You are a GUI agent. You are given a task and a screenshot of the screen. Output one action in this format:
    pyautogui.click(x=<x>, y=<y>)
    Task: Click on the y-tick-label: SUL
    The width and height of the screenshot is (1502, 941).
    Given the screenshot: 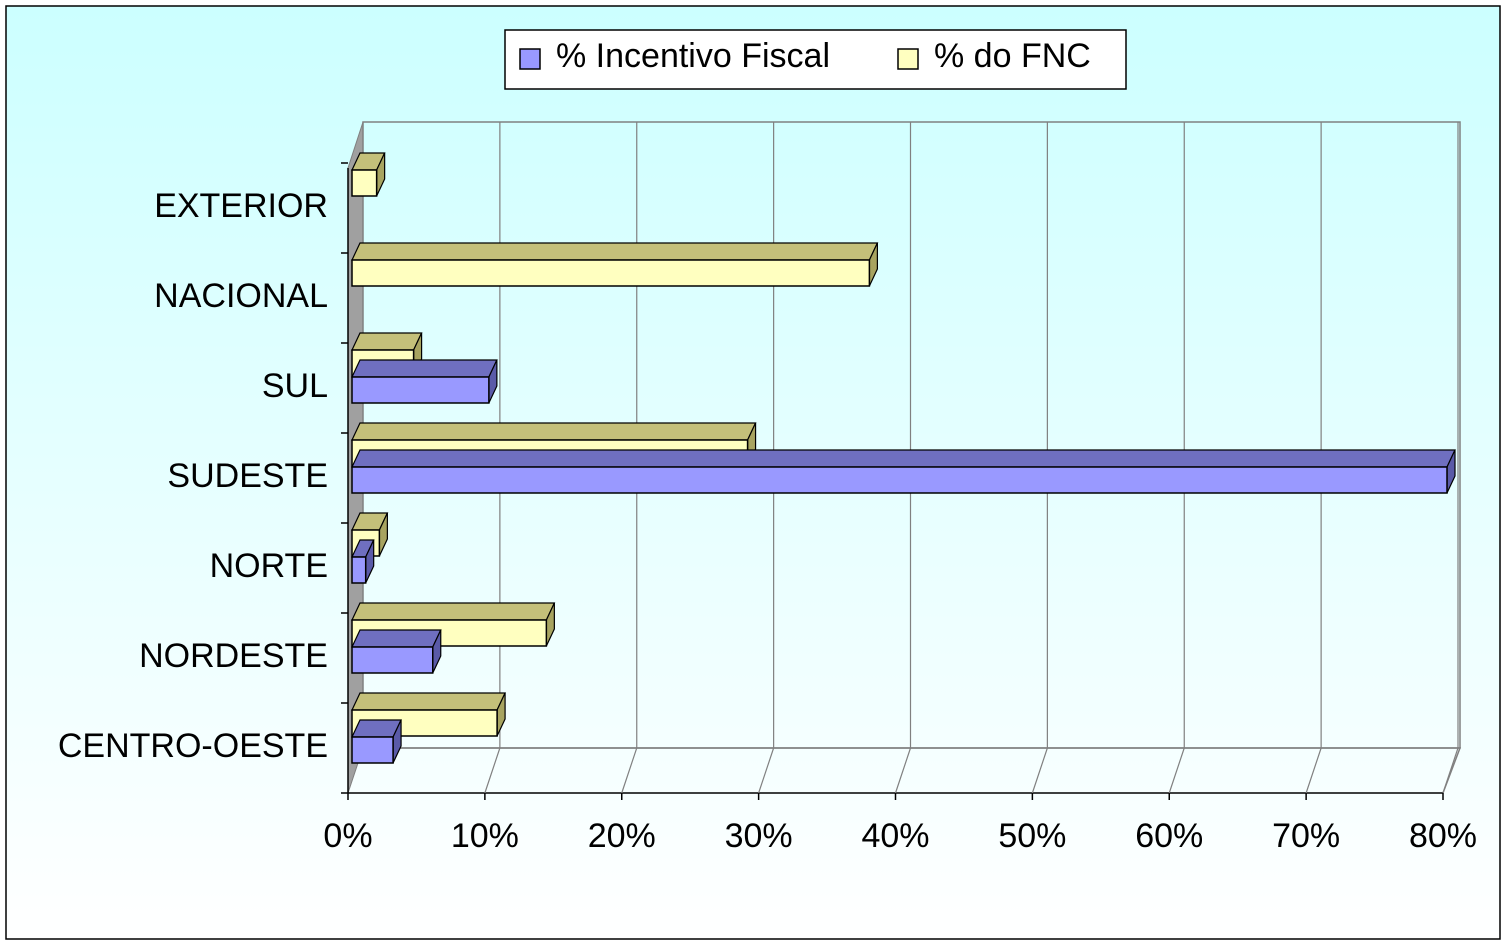 What is the action you would take?
    pyautogui.click(x=295, y=386)
    